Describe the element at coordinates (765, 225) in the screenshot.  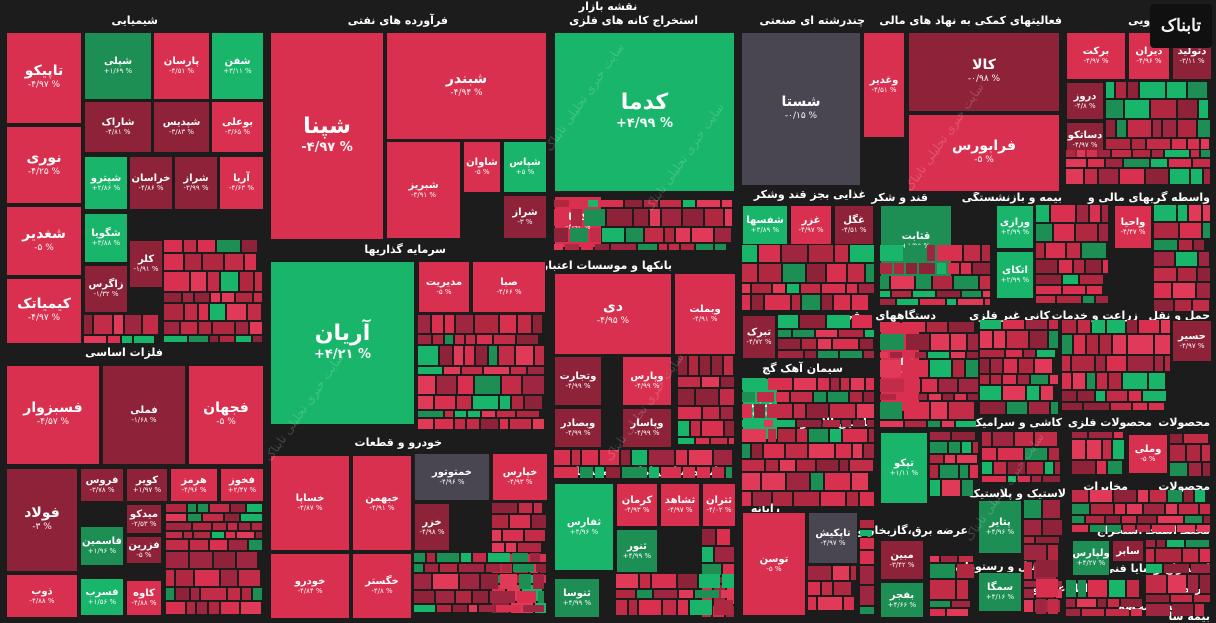
I see `stock-tile: شفسها +۳/۸۹ %` at that location.